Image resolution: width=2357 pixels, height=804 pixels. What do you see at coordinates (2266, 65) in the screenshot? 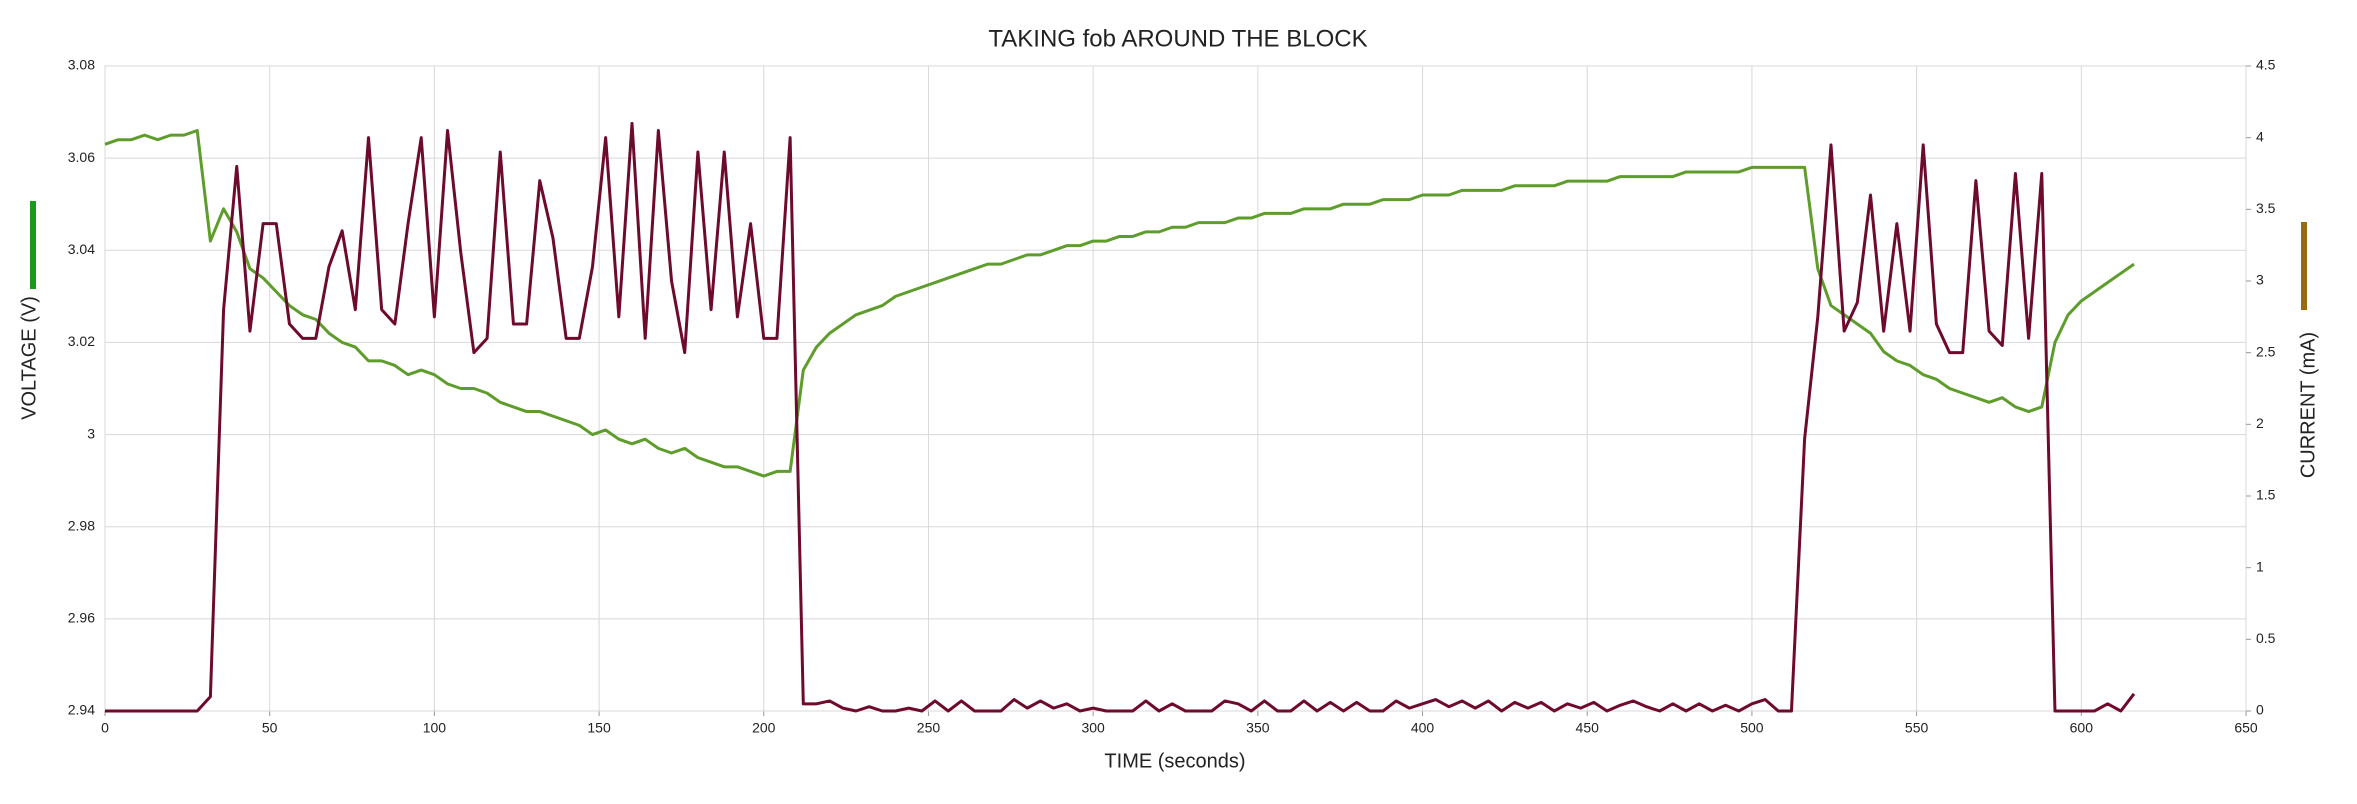
I see `y2-tick-label: 4.5` at bounding box center [2266, 65].